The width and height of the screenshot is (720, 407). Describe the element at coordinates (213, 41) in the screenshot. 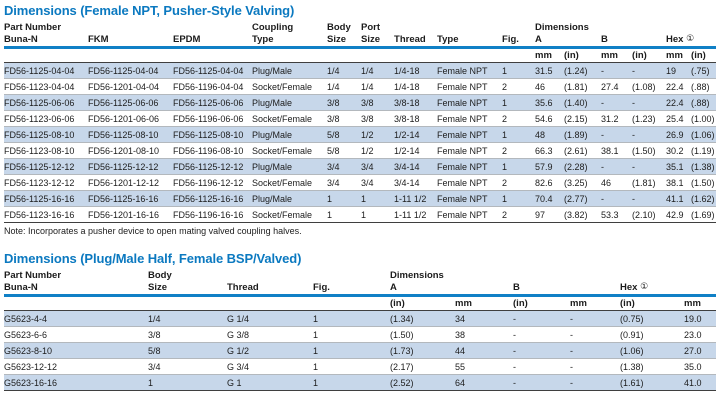

I see `col-header-epdm: EPDM` at that location.